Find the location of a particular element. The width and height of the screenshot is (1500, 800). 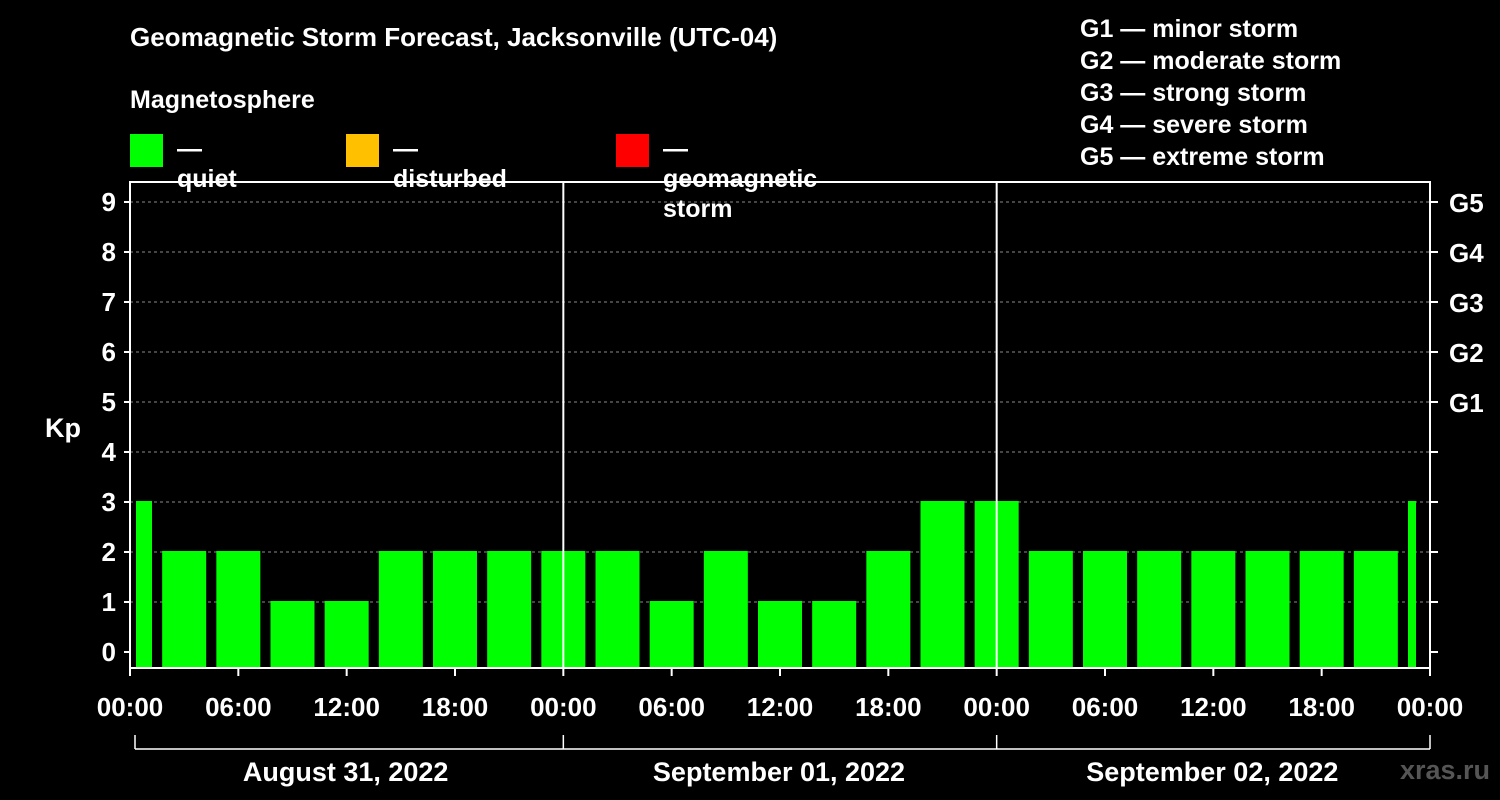

y-tick-label: 8 is located at coordinates (109, 252).